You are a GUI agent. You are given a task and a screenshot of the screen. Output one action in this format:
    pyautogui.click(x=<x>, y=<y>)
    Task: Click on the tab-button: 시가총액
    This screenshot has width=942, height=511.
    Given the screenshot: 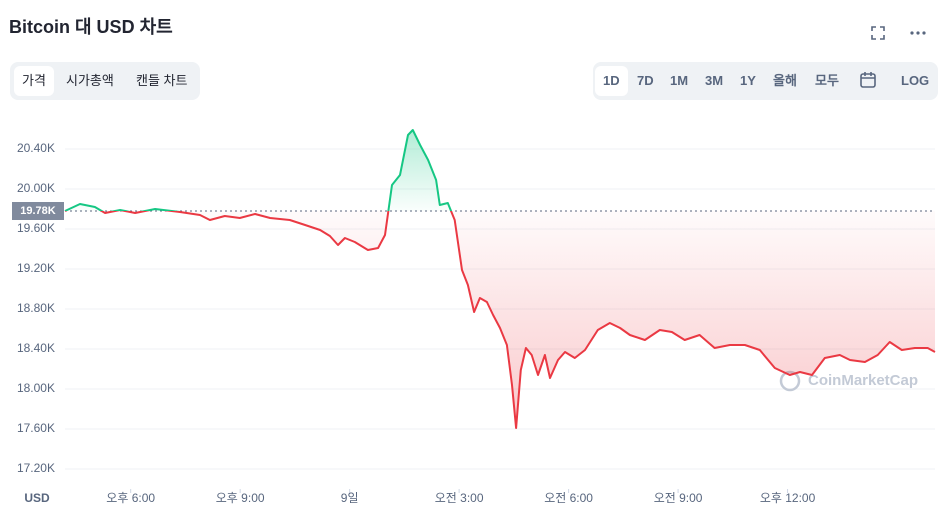 What is the action you would take?
    pyautogui.click(x=90, y=80)
    